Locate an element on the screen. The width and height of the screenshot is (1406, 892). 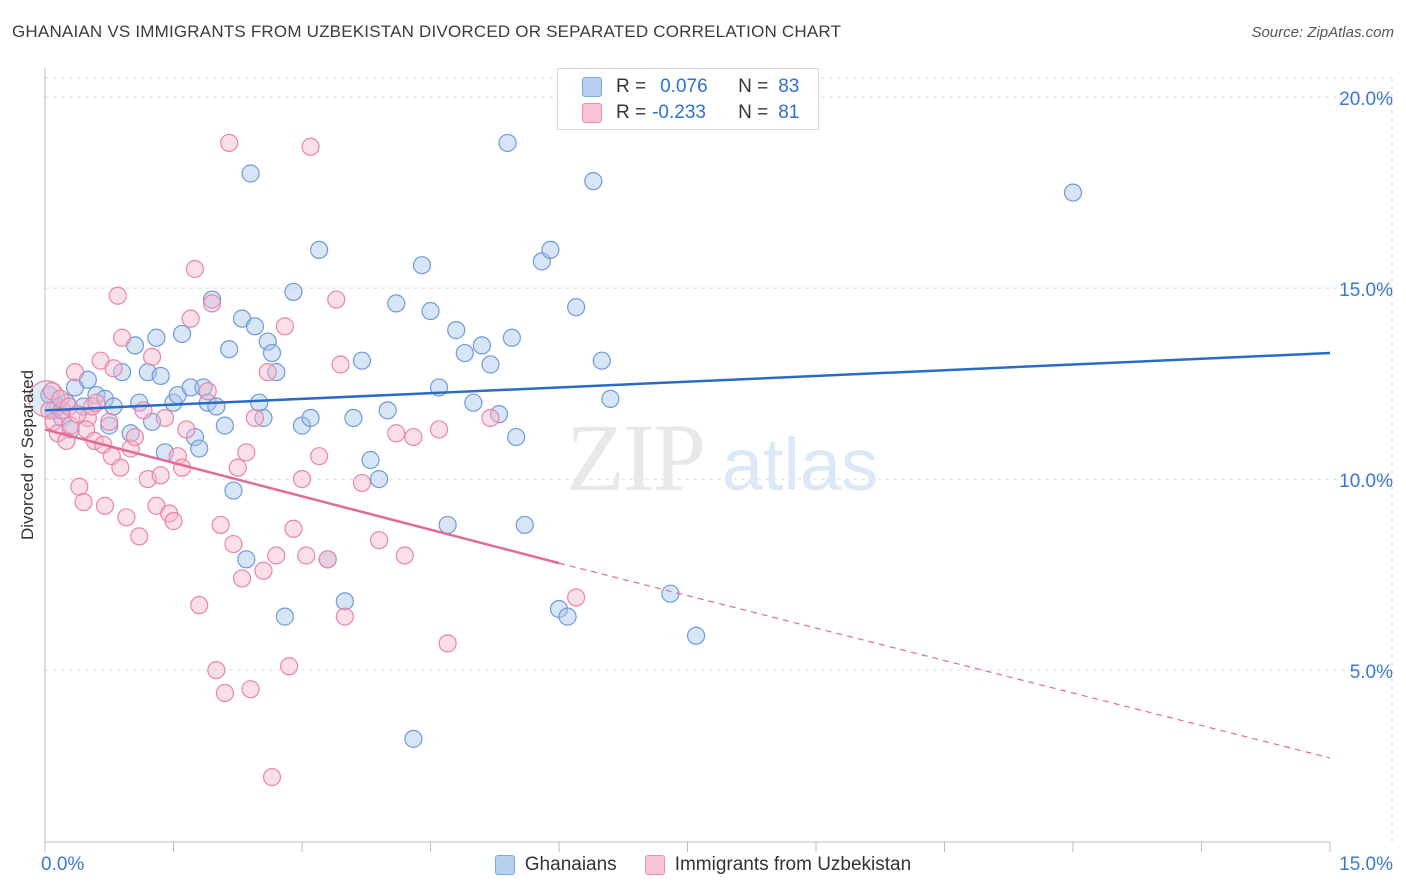
ghanaians-trend-line is located at coordinates (687, 381).